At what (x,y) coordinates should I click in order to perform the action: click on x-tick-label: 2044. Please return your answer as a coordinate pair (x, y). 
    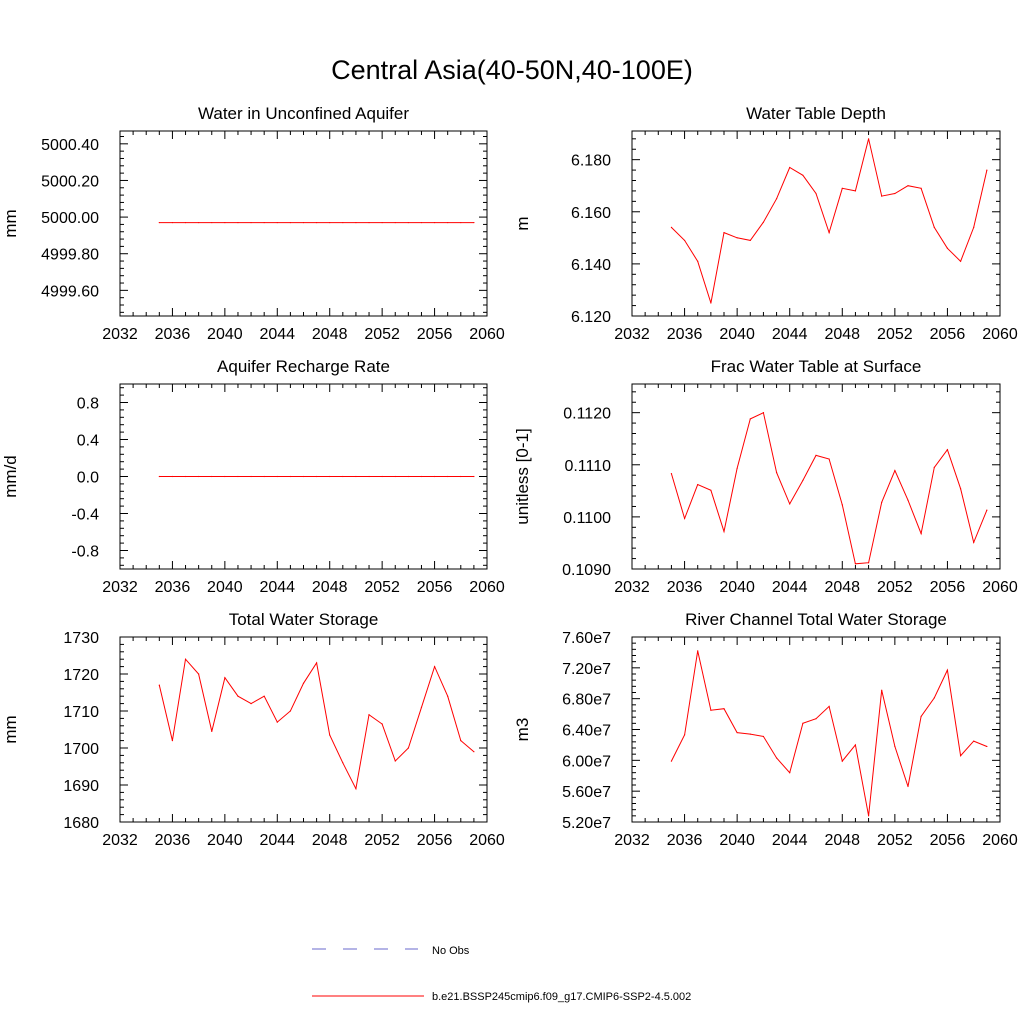
    Looking at the image, I should click on (790, 334).